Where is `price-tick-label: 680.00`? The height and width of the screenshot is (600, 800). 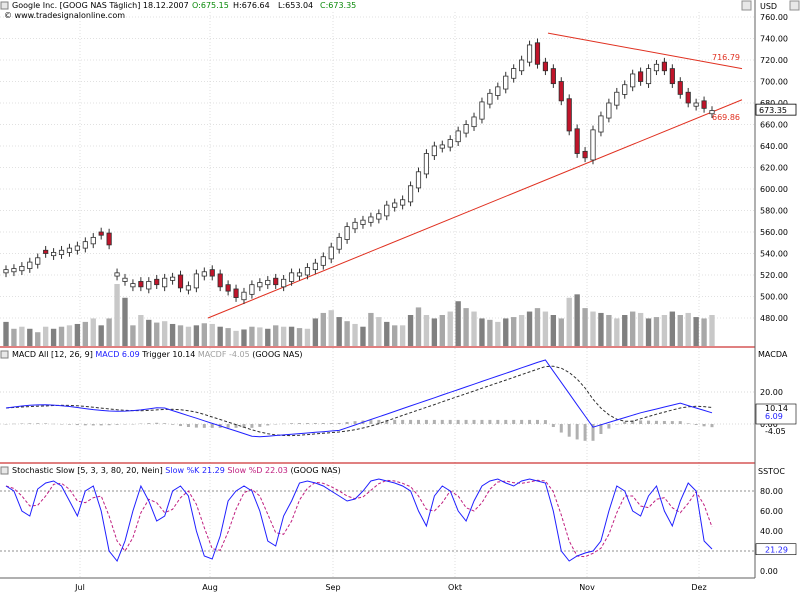 price-tick-label: 680.00 is located at coordinates (774, 103).